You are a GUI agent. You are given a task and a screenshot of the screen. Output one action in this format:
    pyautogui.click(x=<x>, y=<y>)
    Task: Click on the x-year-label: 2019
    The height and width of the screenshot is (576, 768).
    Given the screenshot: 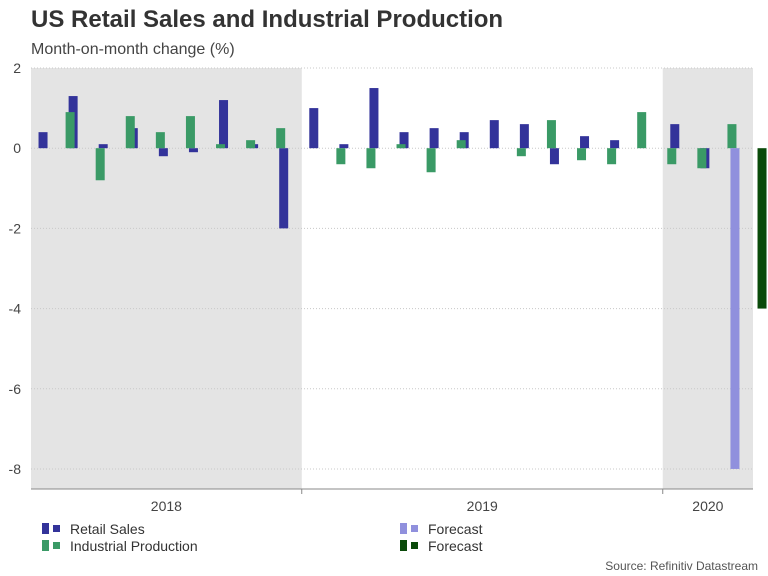 What is the action you would take?
    pyautogui.click(x=482, y=506)
    